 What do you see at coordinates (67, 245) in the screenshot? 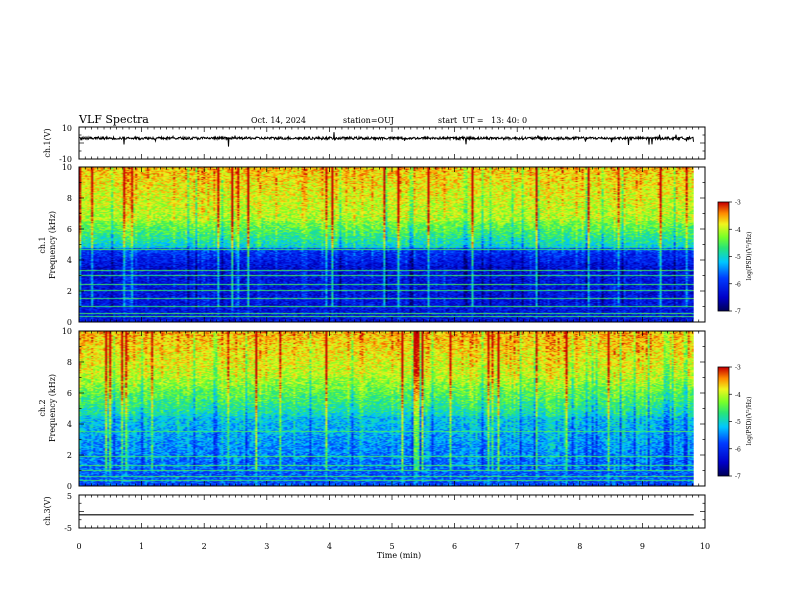
I see `ch1-frequency-tick-labels: 0 2 4 6 8 10` at bounding box center [67, 245].